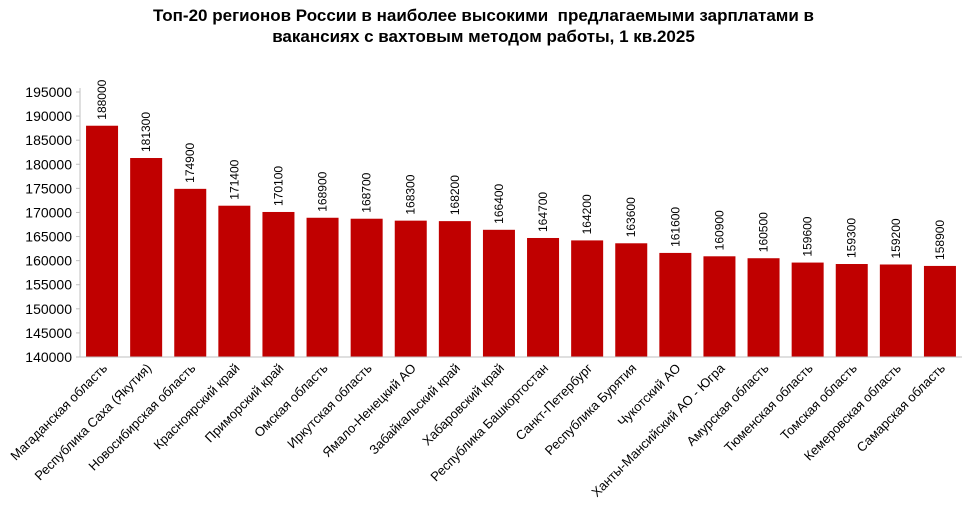  What do you see at coordinates (587, 214) in the screenshot?
I see `data-label: 164200` at bounding box center [587, 214].